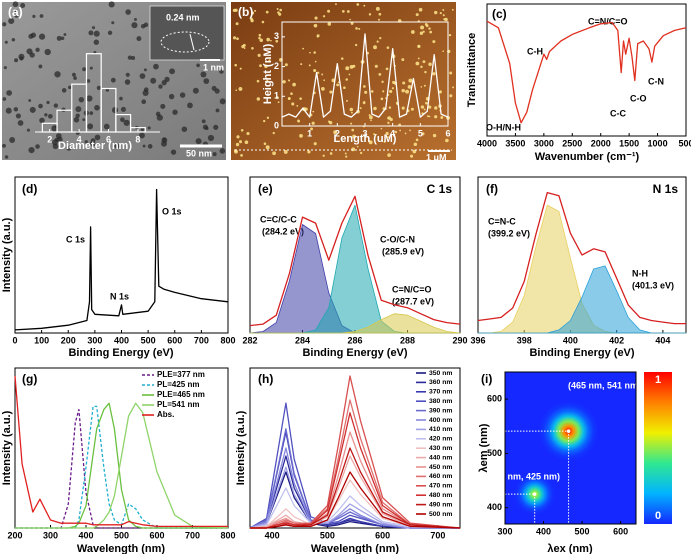 The height and width of the screenshot is (554, 691). Describe the element at coordinates (440, 382) in the screenshot. I see `legend-label: 360 nm` at that location.